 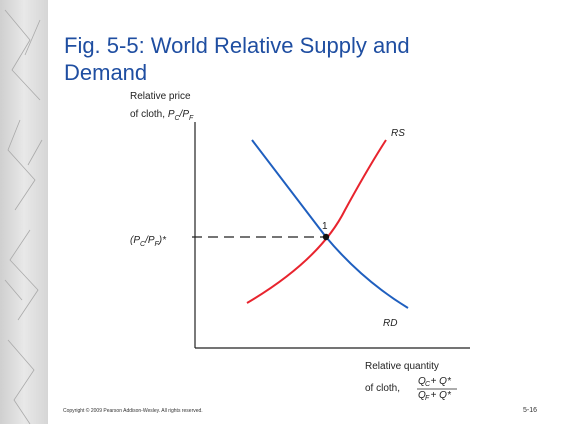 I want to click on y-axis-label-line1: Relative price, so click(x=160, y=96).